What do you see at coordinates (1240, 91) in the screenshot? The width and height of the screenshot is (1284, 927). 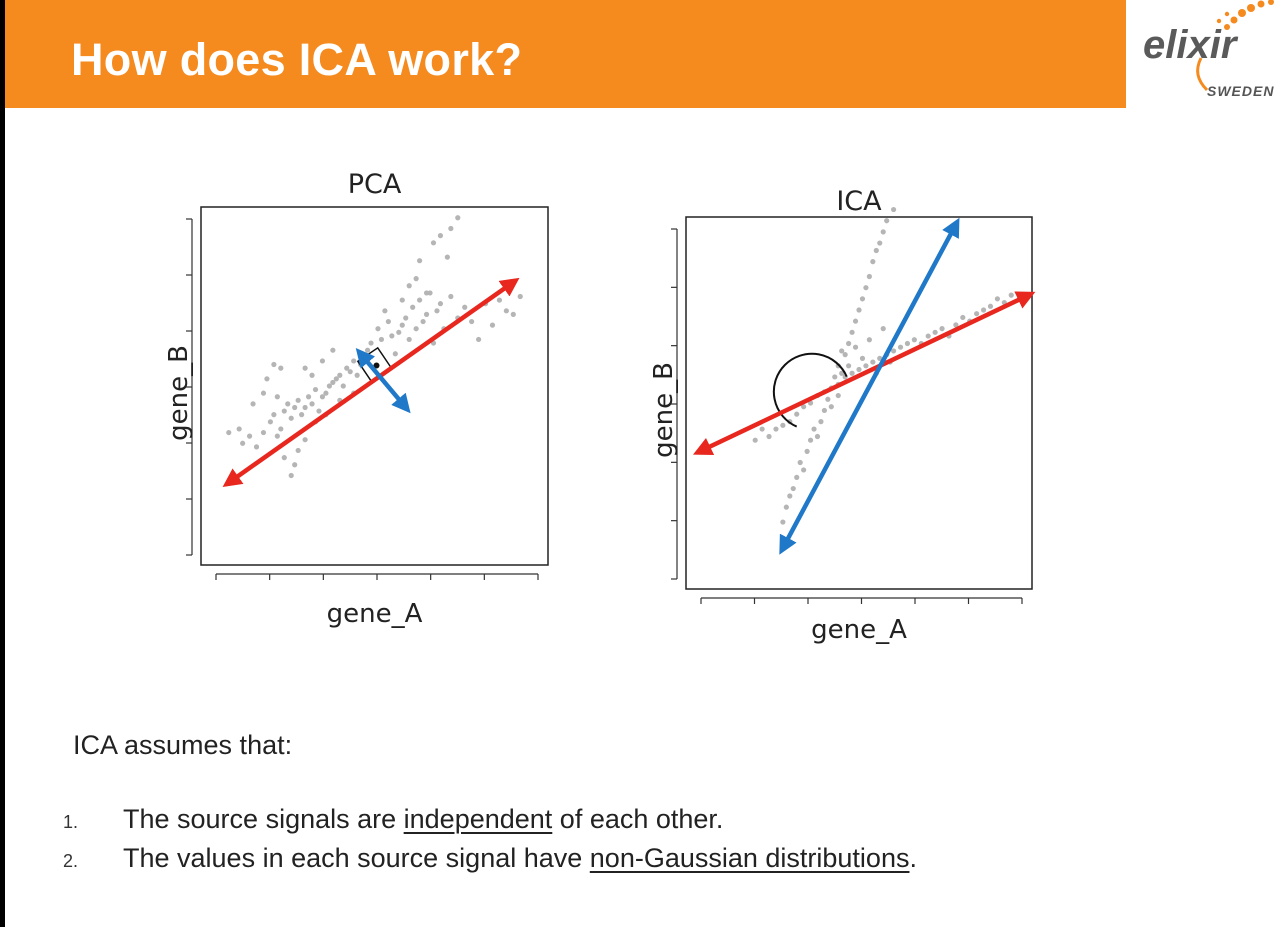 I see `logo-subtext: SWEDEN` at bounding box center [1240, 91].